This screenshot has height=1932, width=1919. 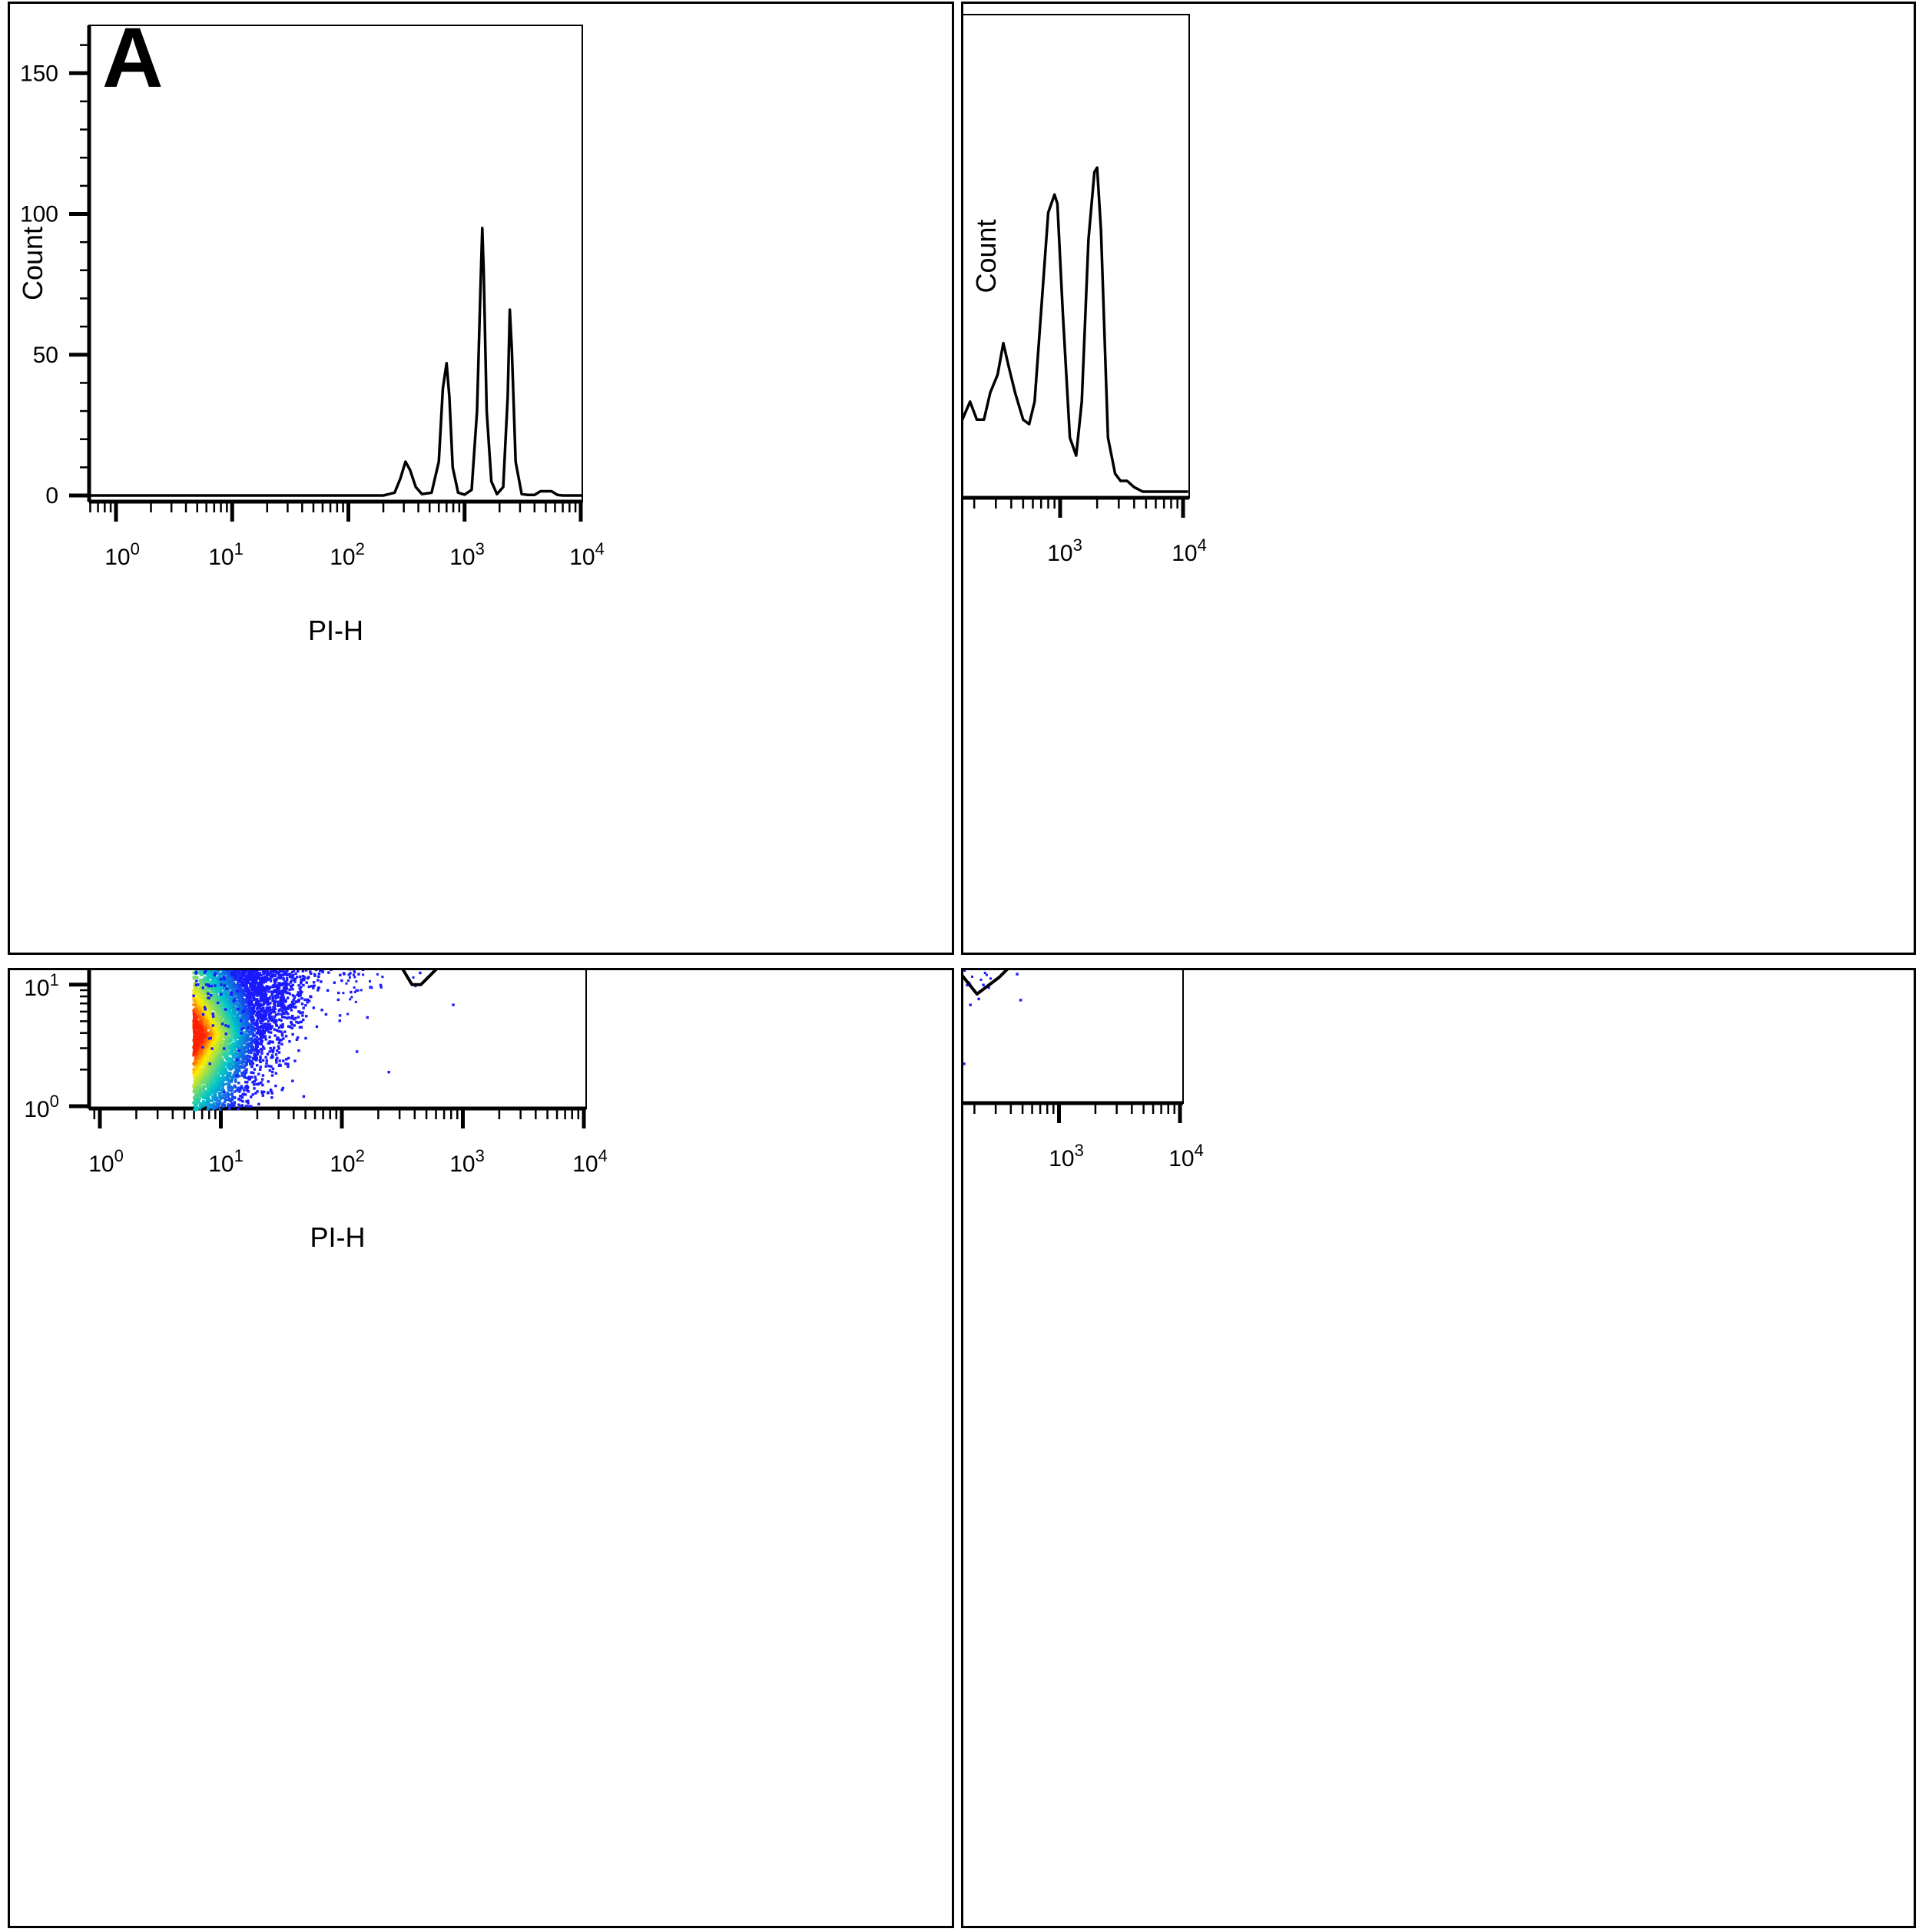 I want to click on plot-layer: 100 101 102 103 104 PI-H Count A 0 50 100 150, so click(x=311, y=328).